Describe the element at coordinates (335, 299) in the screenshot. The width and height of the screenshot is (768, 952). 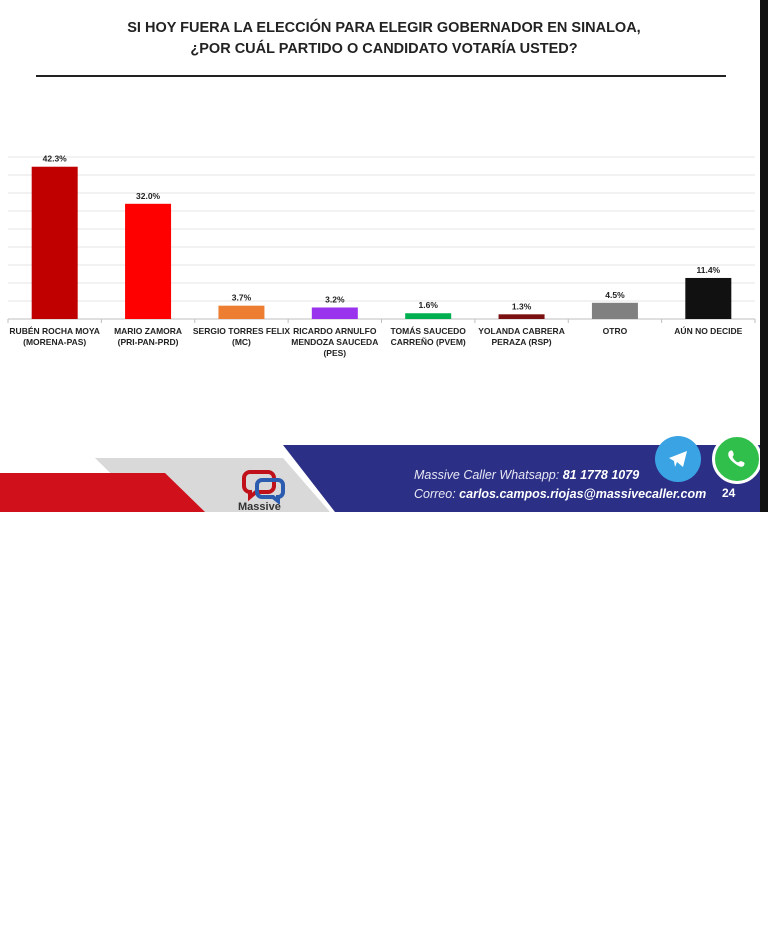
I see `data-label: 3.2%` at that location.